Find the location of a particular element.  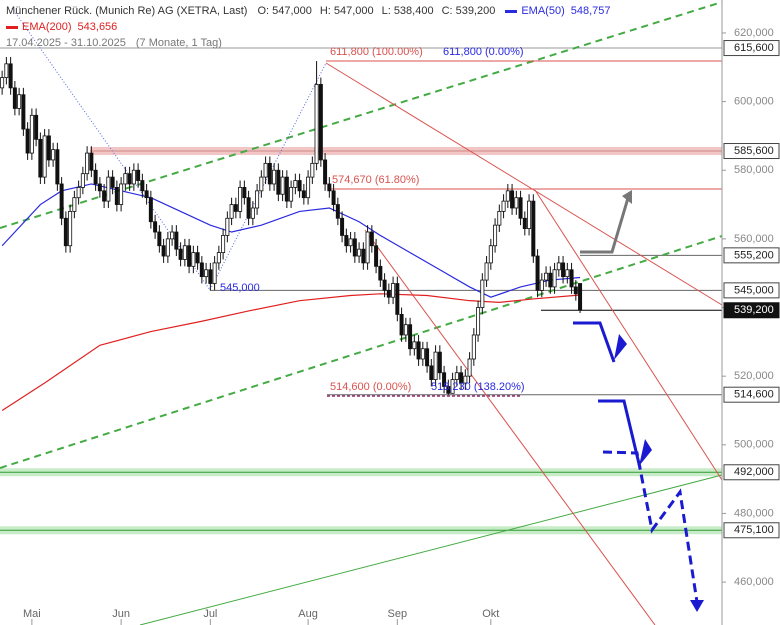

legend-value: 548,757 is located at coordinates (590, 11).